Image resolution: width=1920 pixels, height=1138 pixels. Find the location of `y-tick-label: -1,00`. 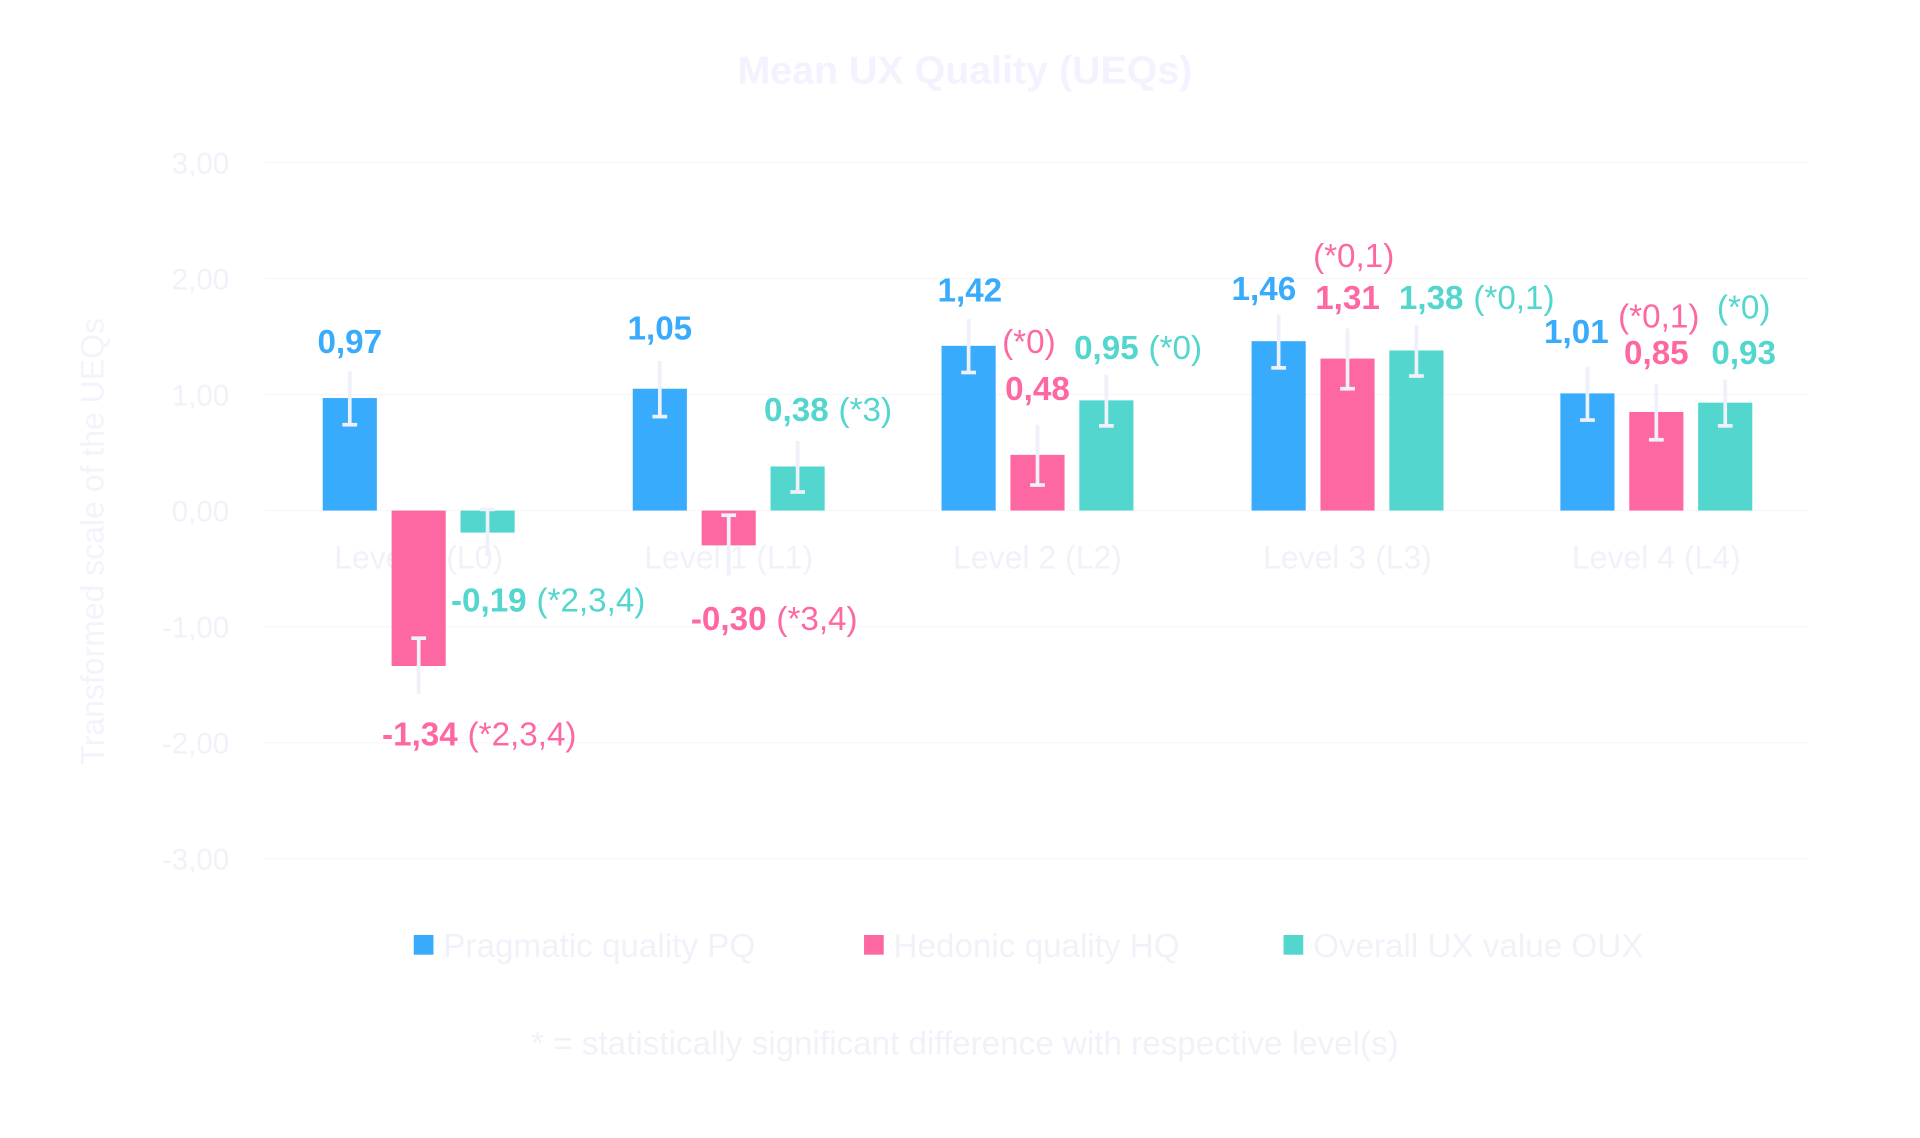

y-tick-label: -1,00 is located at coordinates (195, 628).